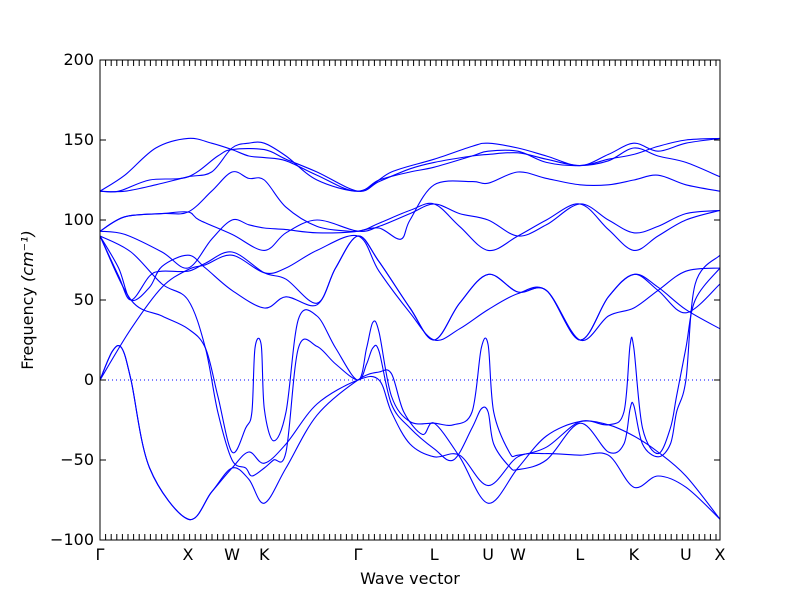  I want to click on y-tick-label: −100, so click(72, 539).